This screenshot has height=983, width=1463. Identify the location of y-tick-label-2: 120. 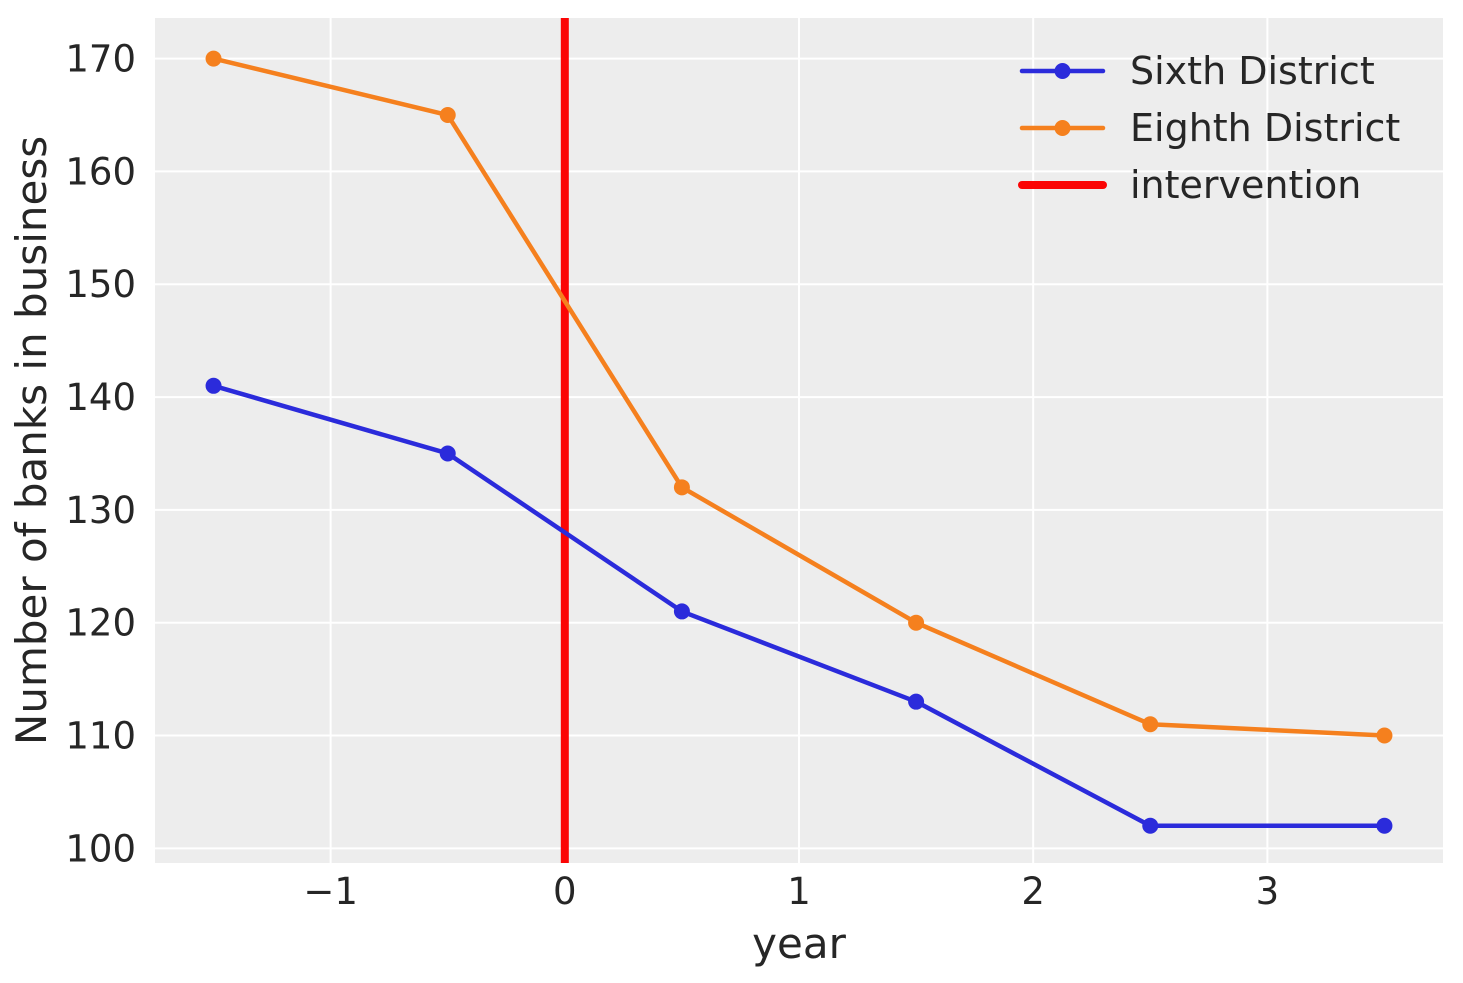
(100, 623).